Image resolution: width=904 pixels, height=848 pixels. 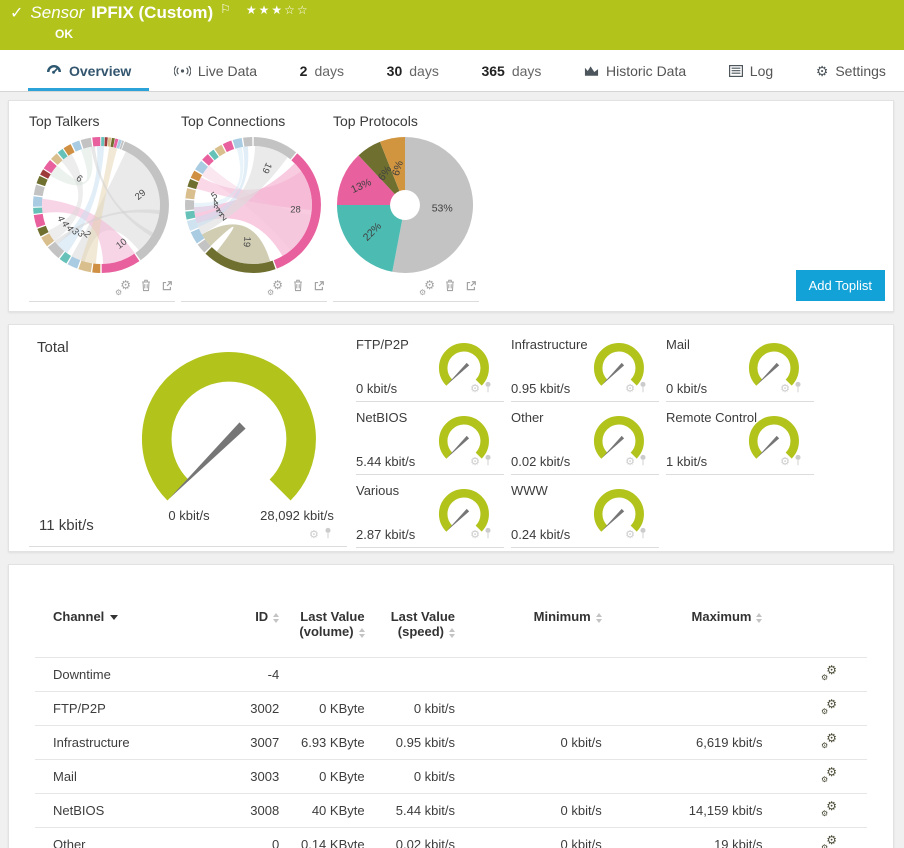 What do you see at coordinates (223, 217) in the screenshot?
I see `svg-text: 2` at bounding box center [223, 217].